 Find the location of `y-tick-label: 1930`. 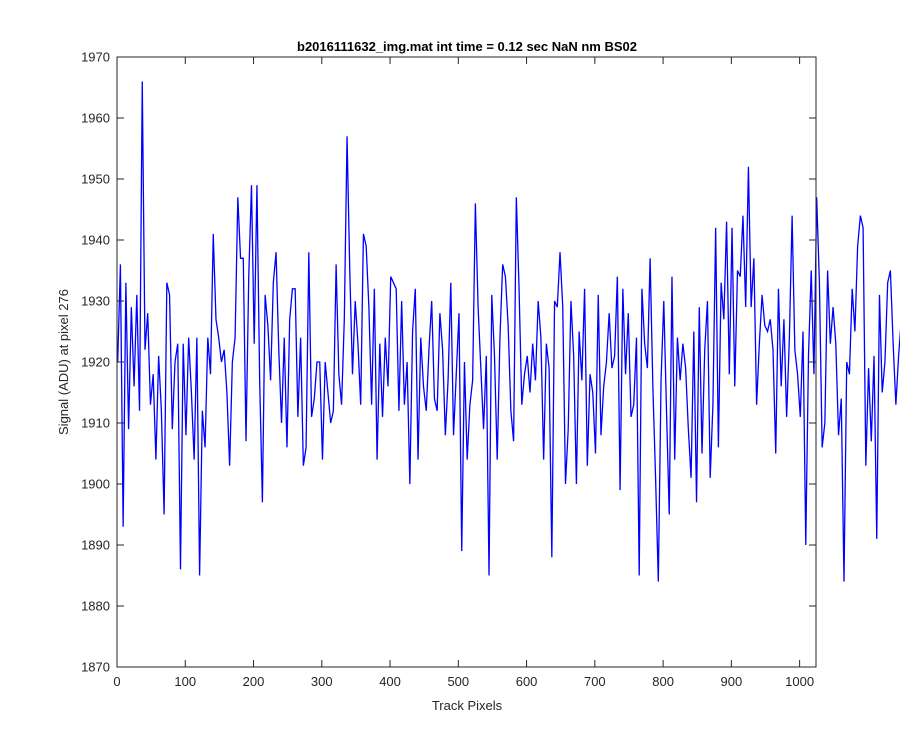

y-tick-label: 1930 is located at coordinates (95, 301).